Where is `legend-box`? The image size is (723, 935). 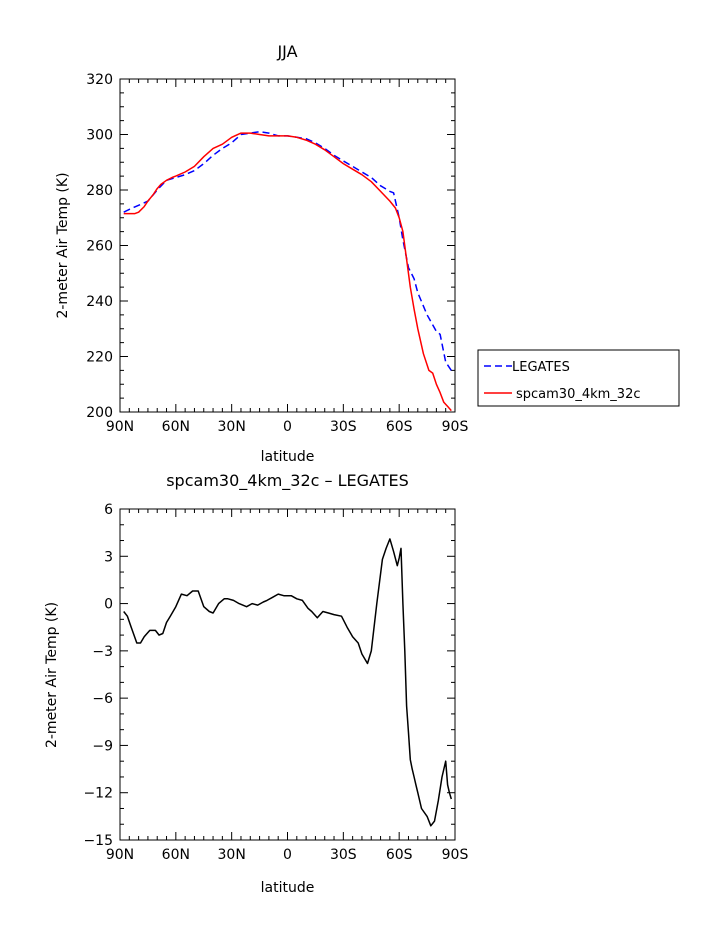
legend-box is located at coordinates (578, 378).